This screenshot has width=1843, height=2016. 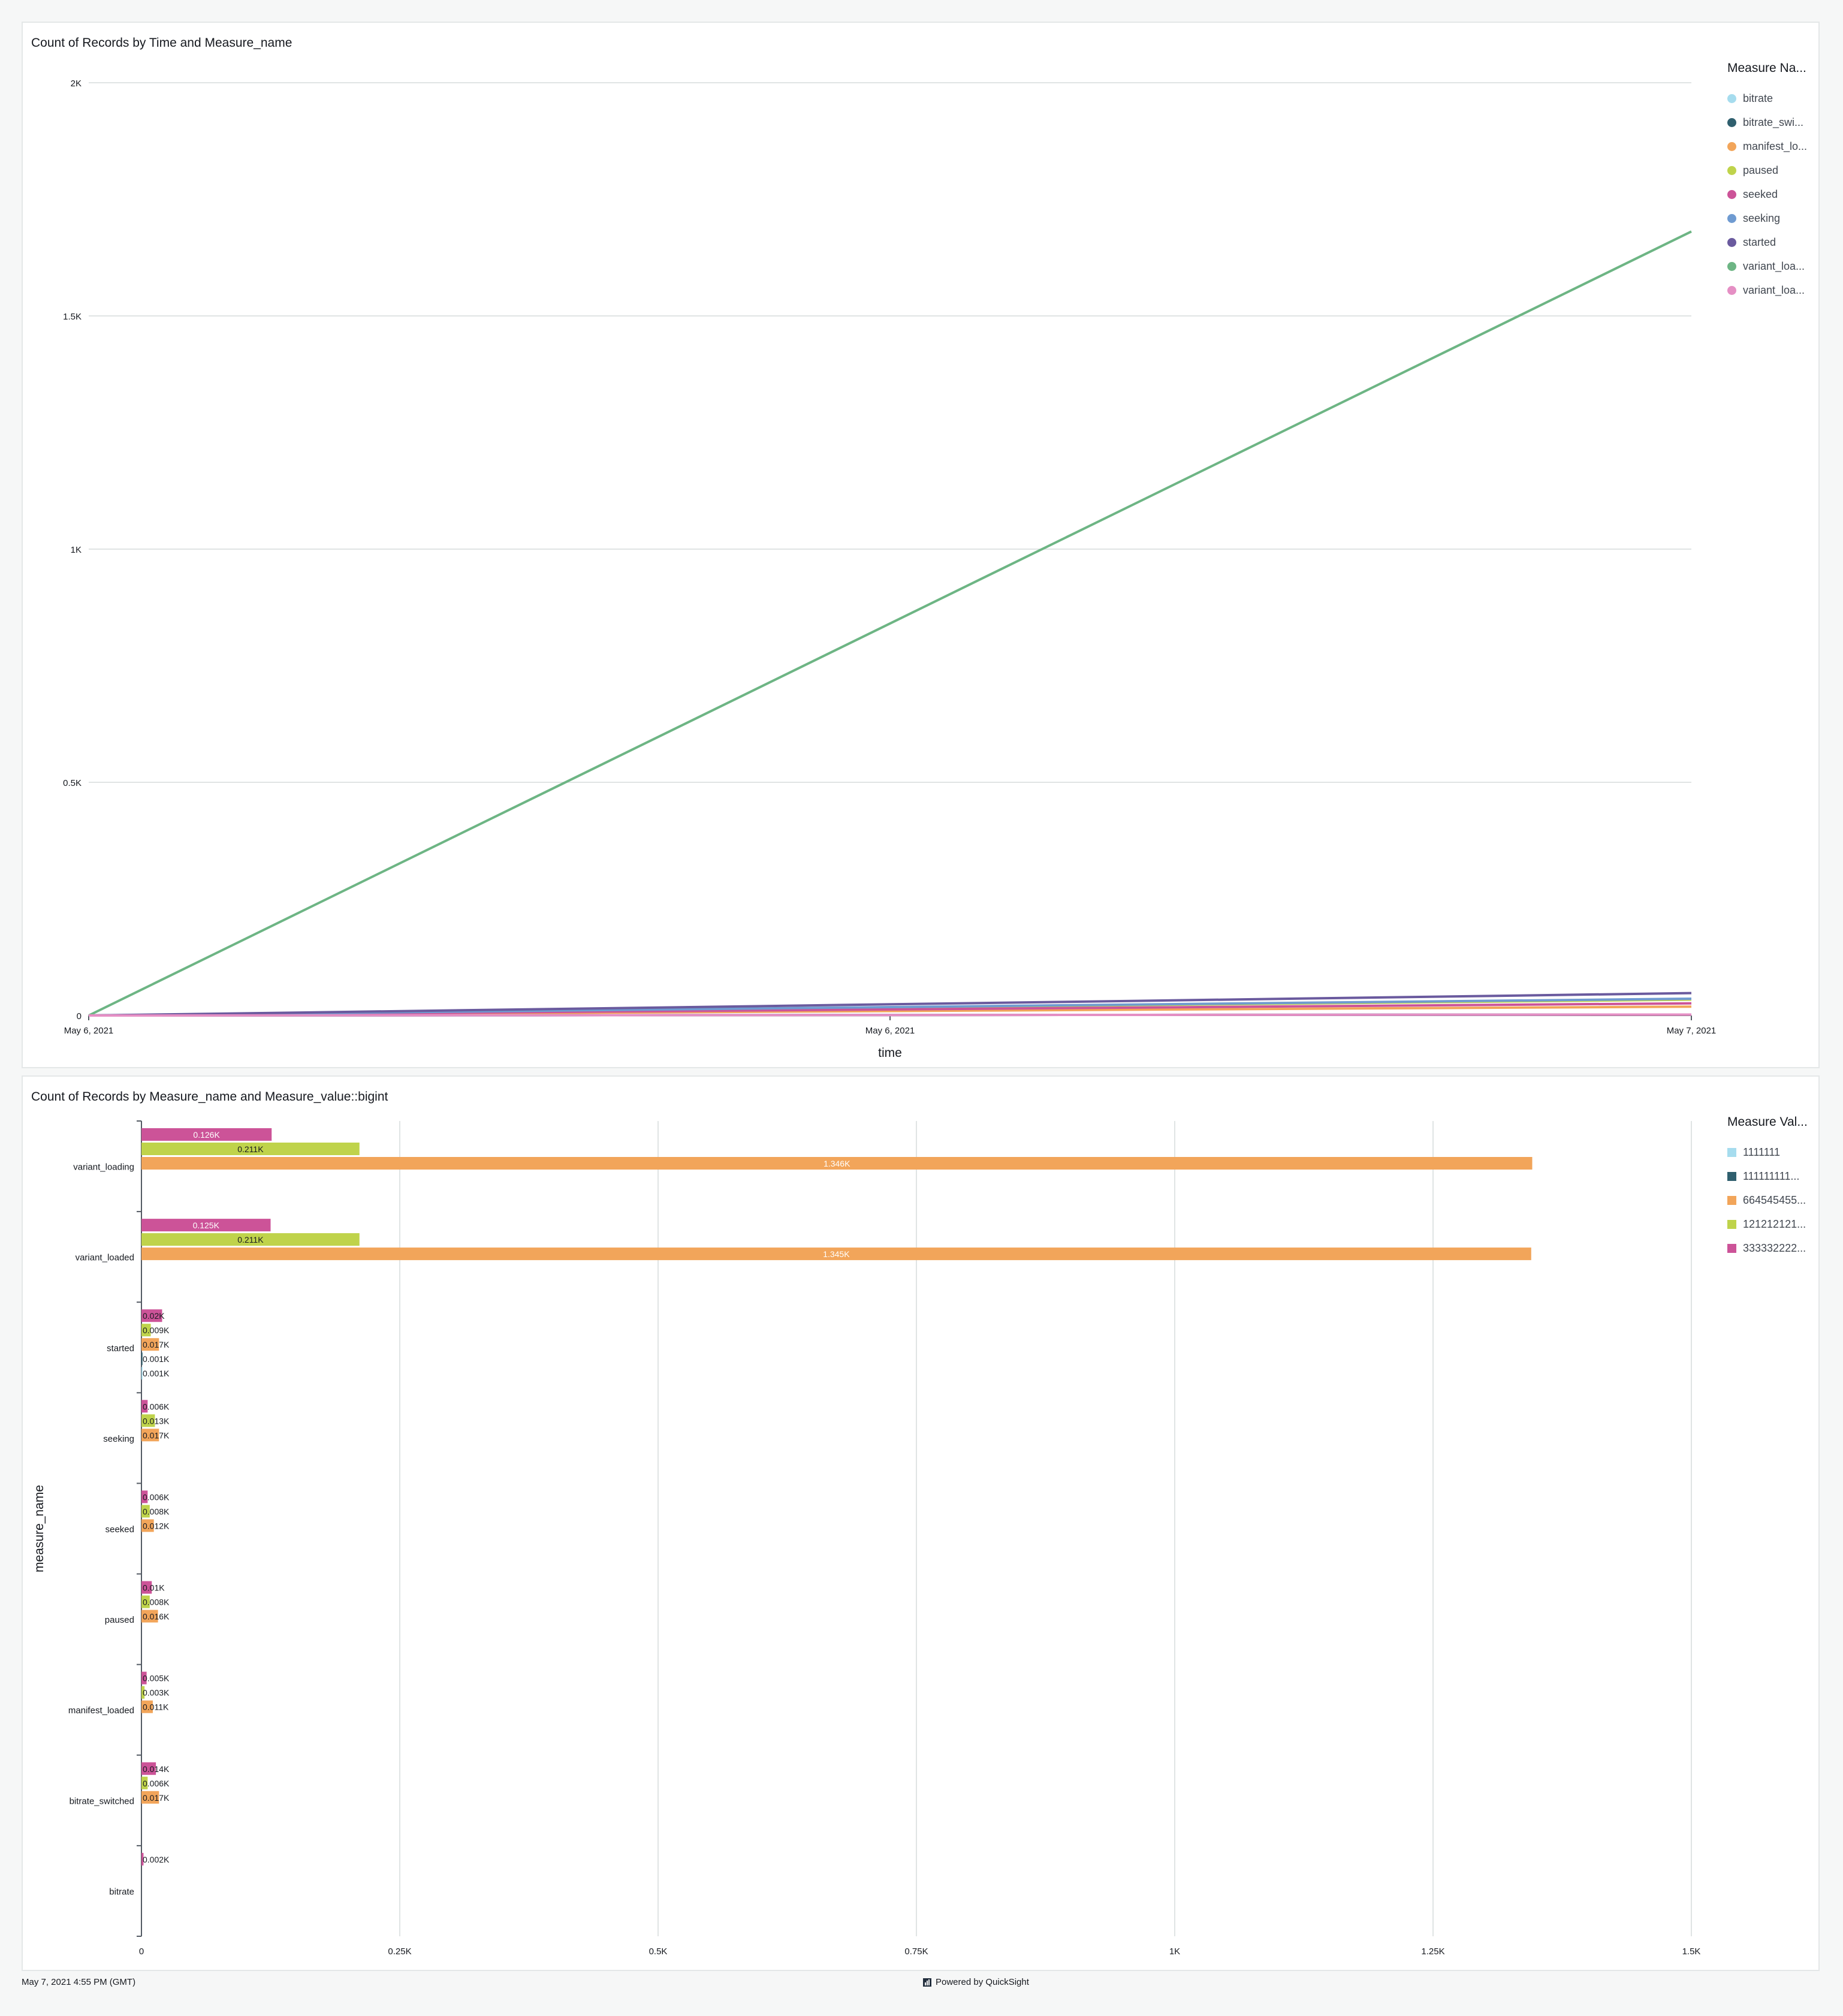 I want to click on y-tick-label: 0, so click(x=79, y=1016).